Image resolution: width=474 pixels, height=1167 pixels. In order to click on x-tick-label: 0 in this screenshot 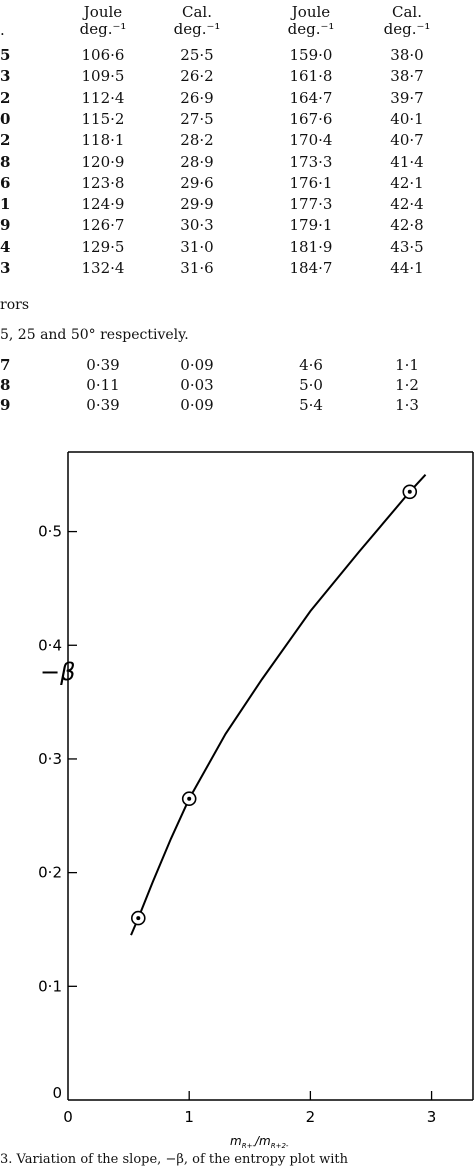, I will do `click(68, 1117)`.